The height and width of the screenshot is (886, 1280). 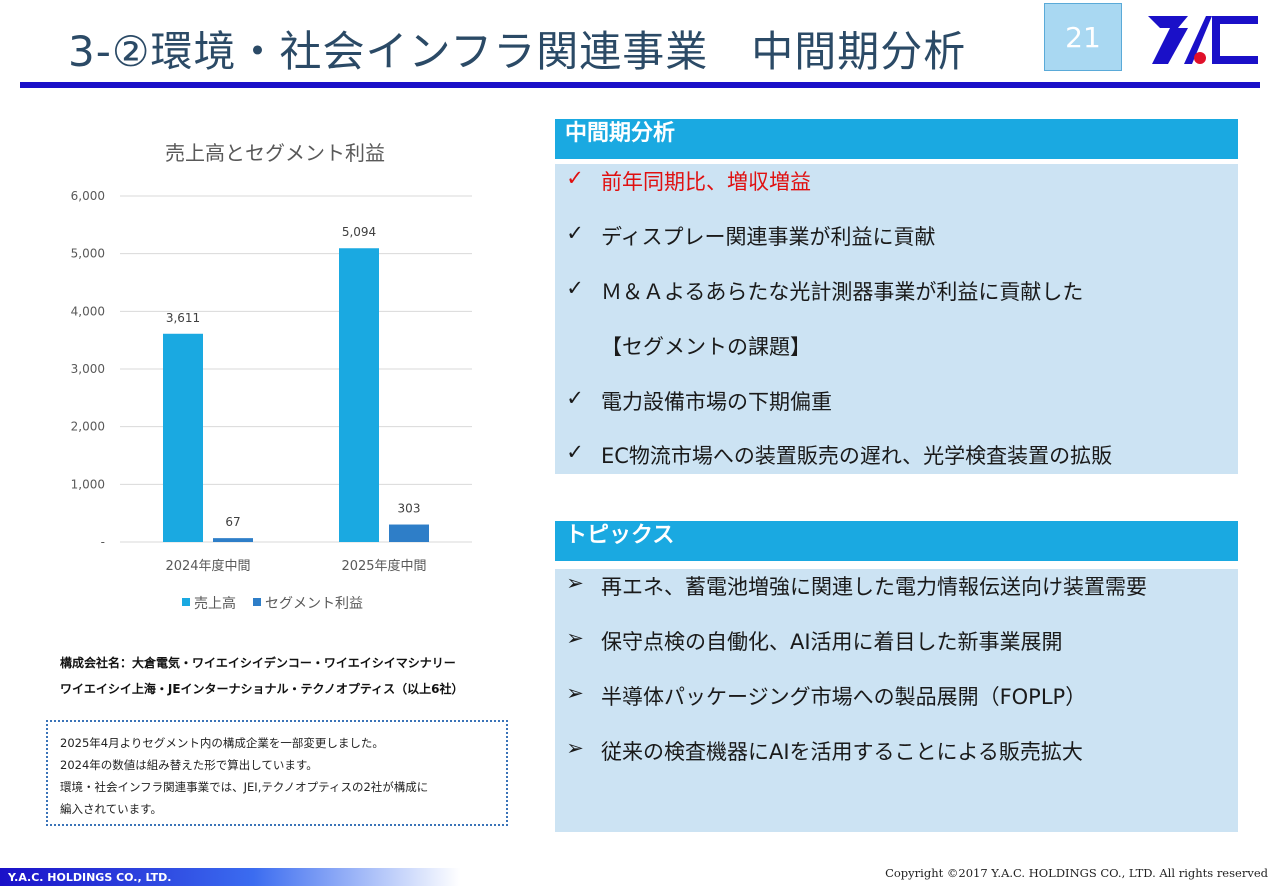 What do you see at coordinates (88, 254) in the screenshot?
I see `y-tick-label: 5,000` at bounding box center [88, 254].